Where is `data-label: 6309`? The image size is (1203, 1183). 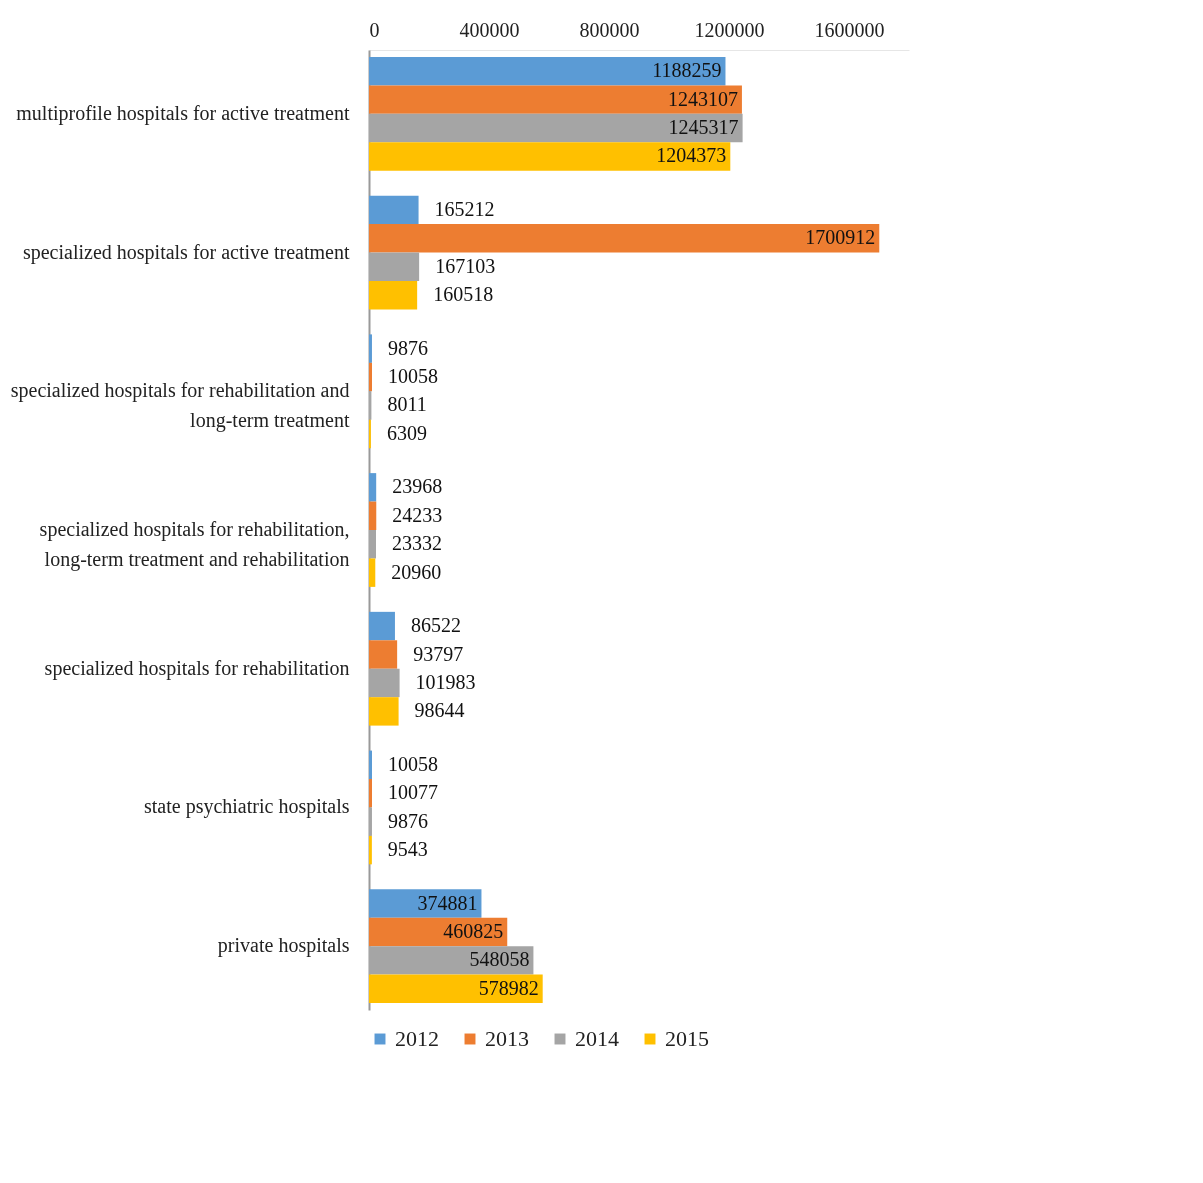 data-label: 6309 is located at coordinates (406, 432).